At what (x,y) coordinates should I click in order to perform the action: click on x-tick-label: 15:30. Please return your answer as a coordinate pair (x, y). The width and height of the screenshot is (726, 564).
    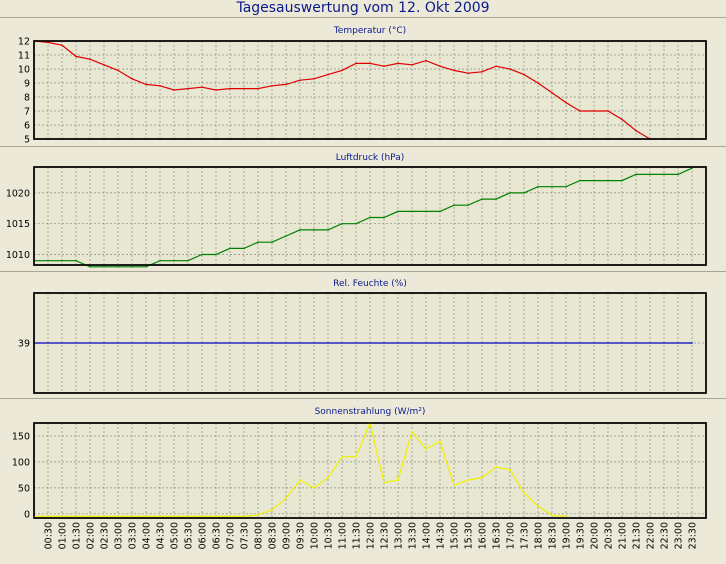
    Looking at the image, I should click on (469, 535).